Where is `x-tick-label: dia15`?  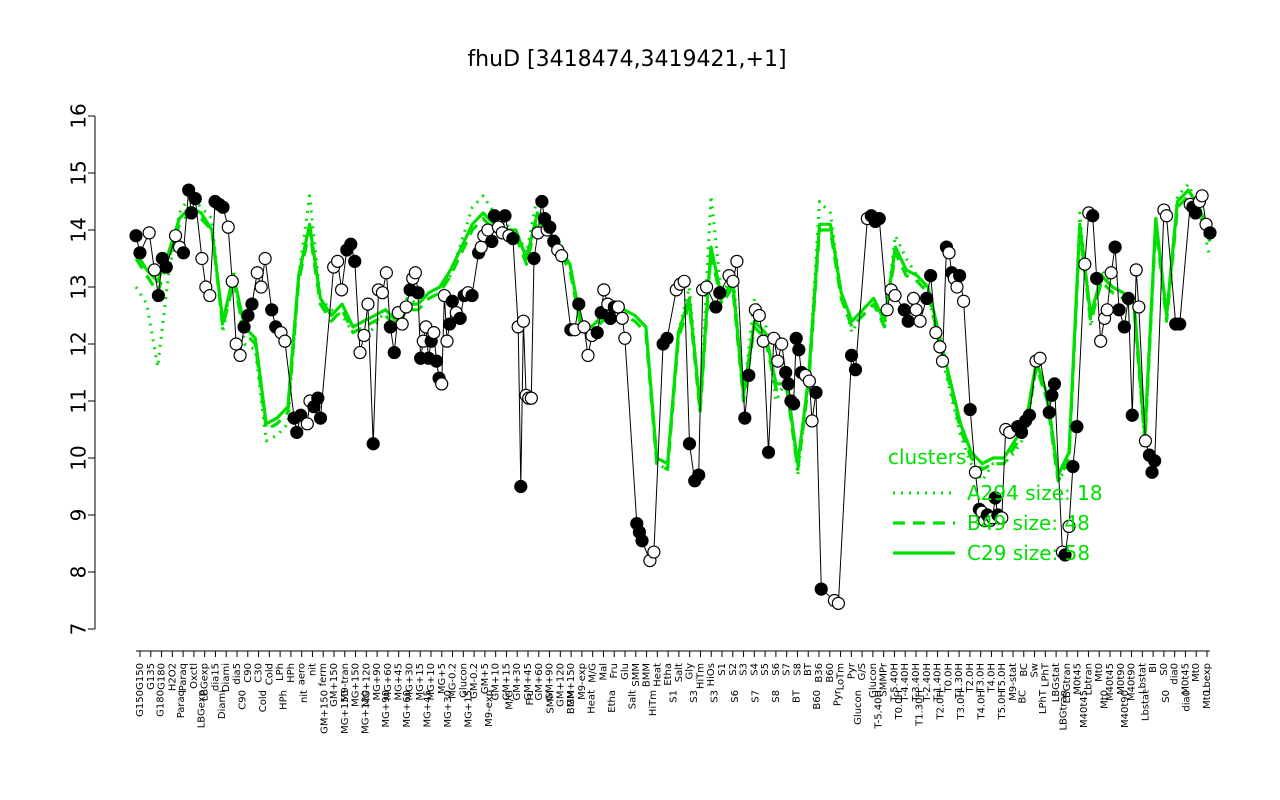 x-tick-label: dia15 is located at coordinates (215, 677).